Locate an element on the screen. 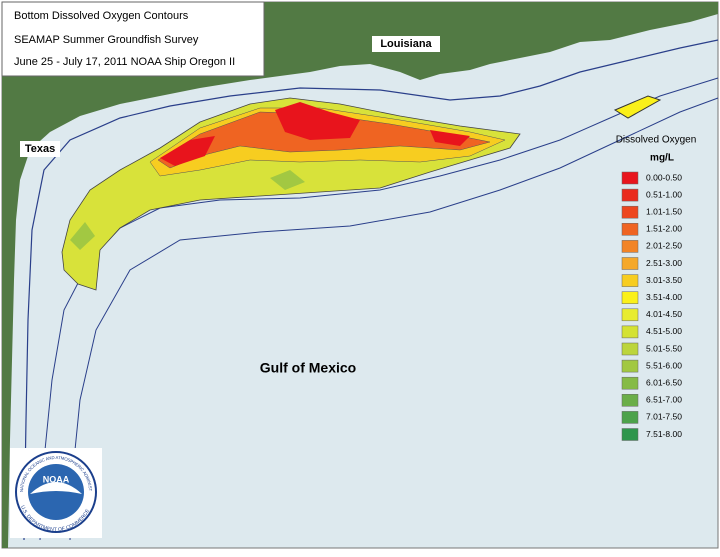 The height and width of the screenshot is (557, 720). logo-gull is located at coordinates (56, 488).